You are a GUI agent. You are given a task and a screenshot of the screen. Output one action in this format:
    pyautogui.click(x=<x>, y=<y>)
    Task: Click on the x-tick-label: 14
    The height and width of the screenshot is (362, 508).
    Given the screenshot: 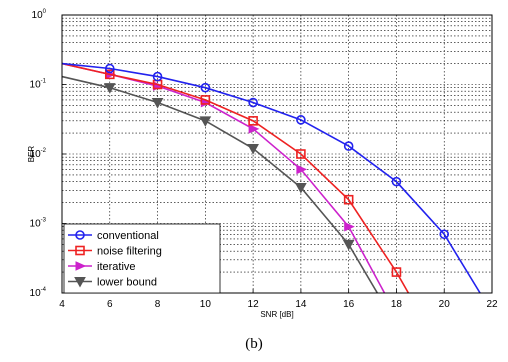 What is the action you would take?
    pyautogui.click(x=301, y=304)
    